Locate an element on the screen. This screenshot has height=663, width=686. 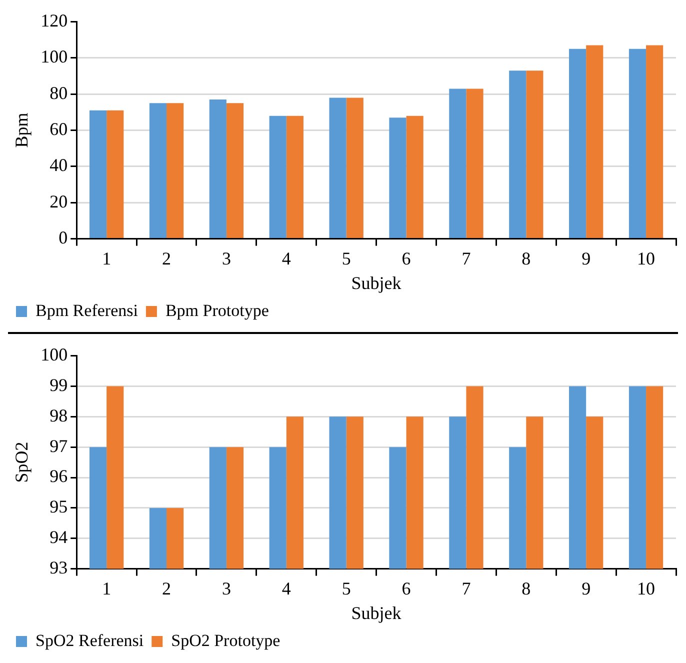
y-tick-label: 96 is located at coordinates (59, 476).